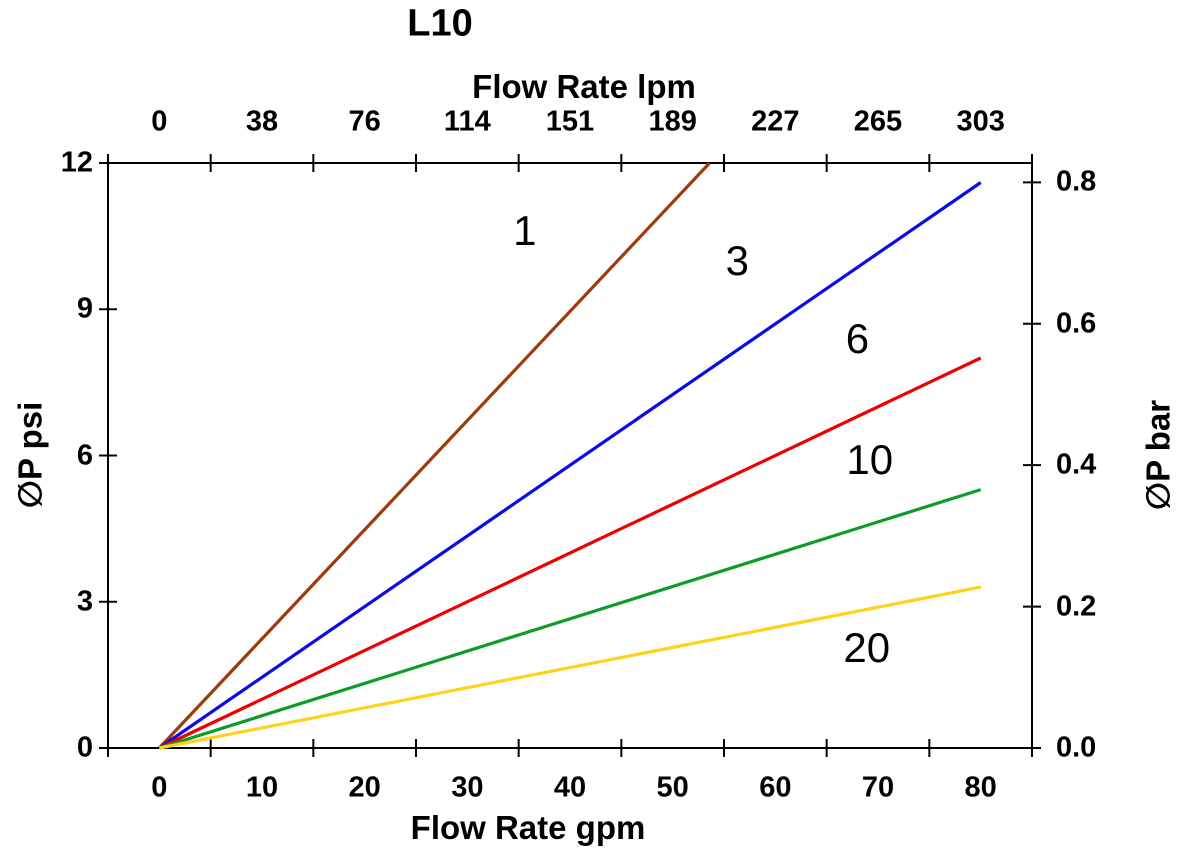  I want to click on right-tick-label: 0.4, so click(1076, 464).